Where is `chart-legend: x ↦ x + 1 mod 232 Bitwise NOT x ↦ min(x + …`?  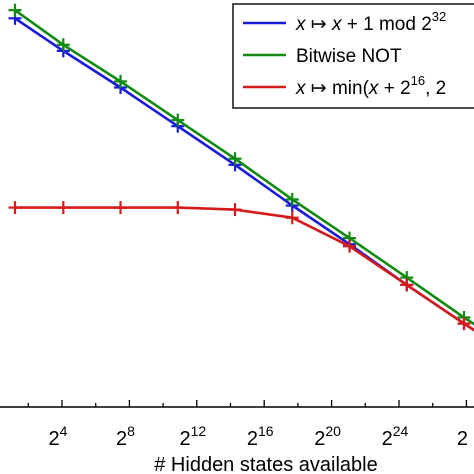 chart-legend: x ↦ x + 1 mod 232 Bitwise NOT x ↦ min(x + … is located at coordinates (353, 56).